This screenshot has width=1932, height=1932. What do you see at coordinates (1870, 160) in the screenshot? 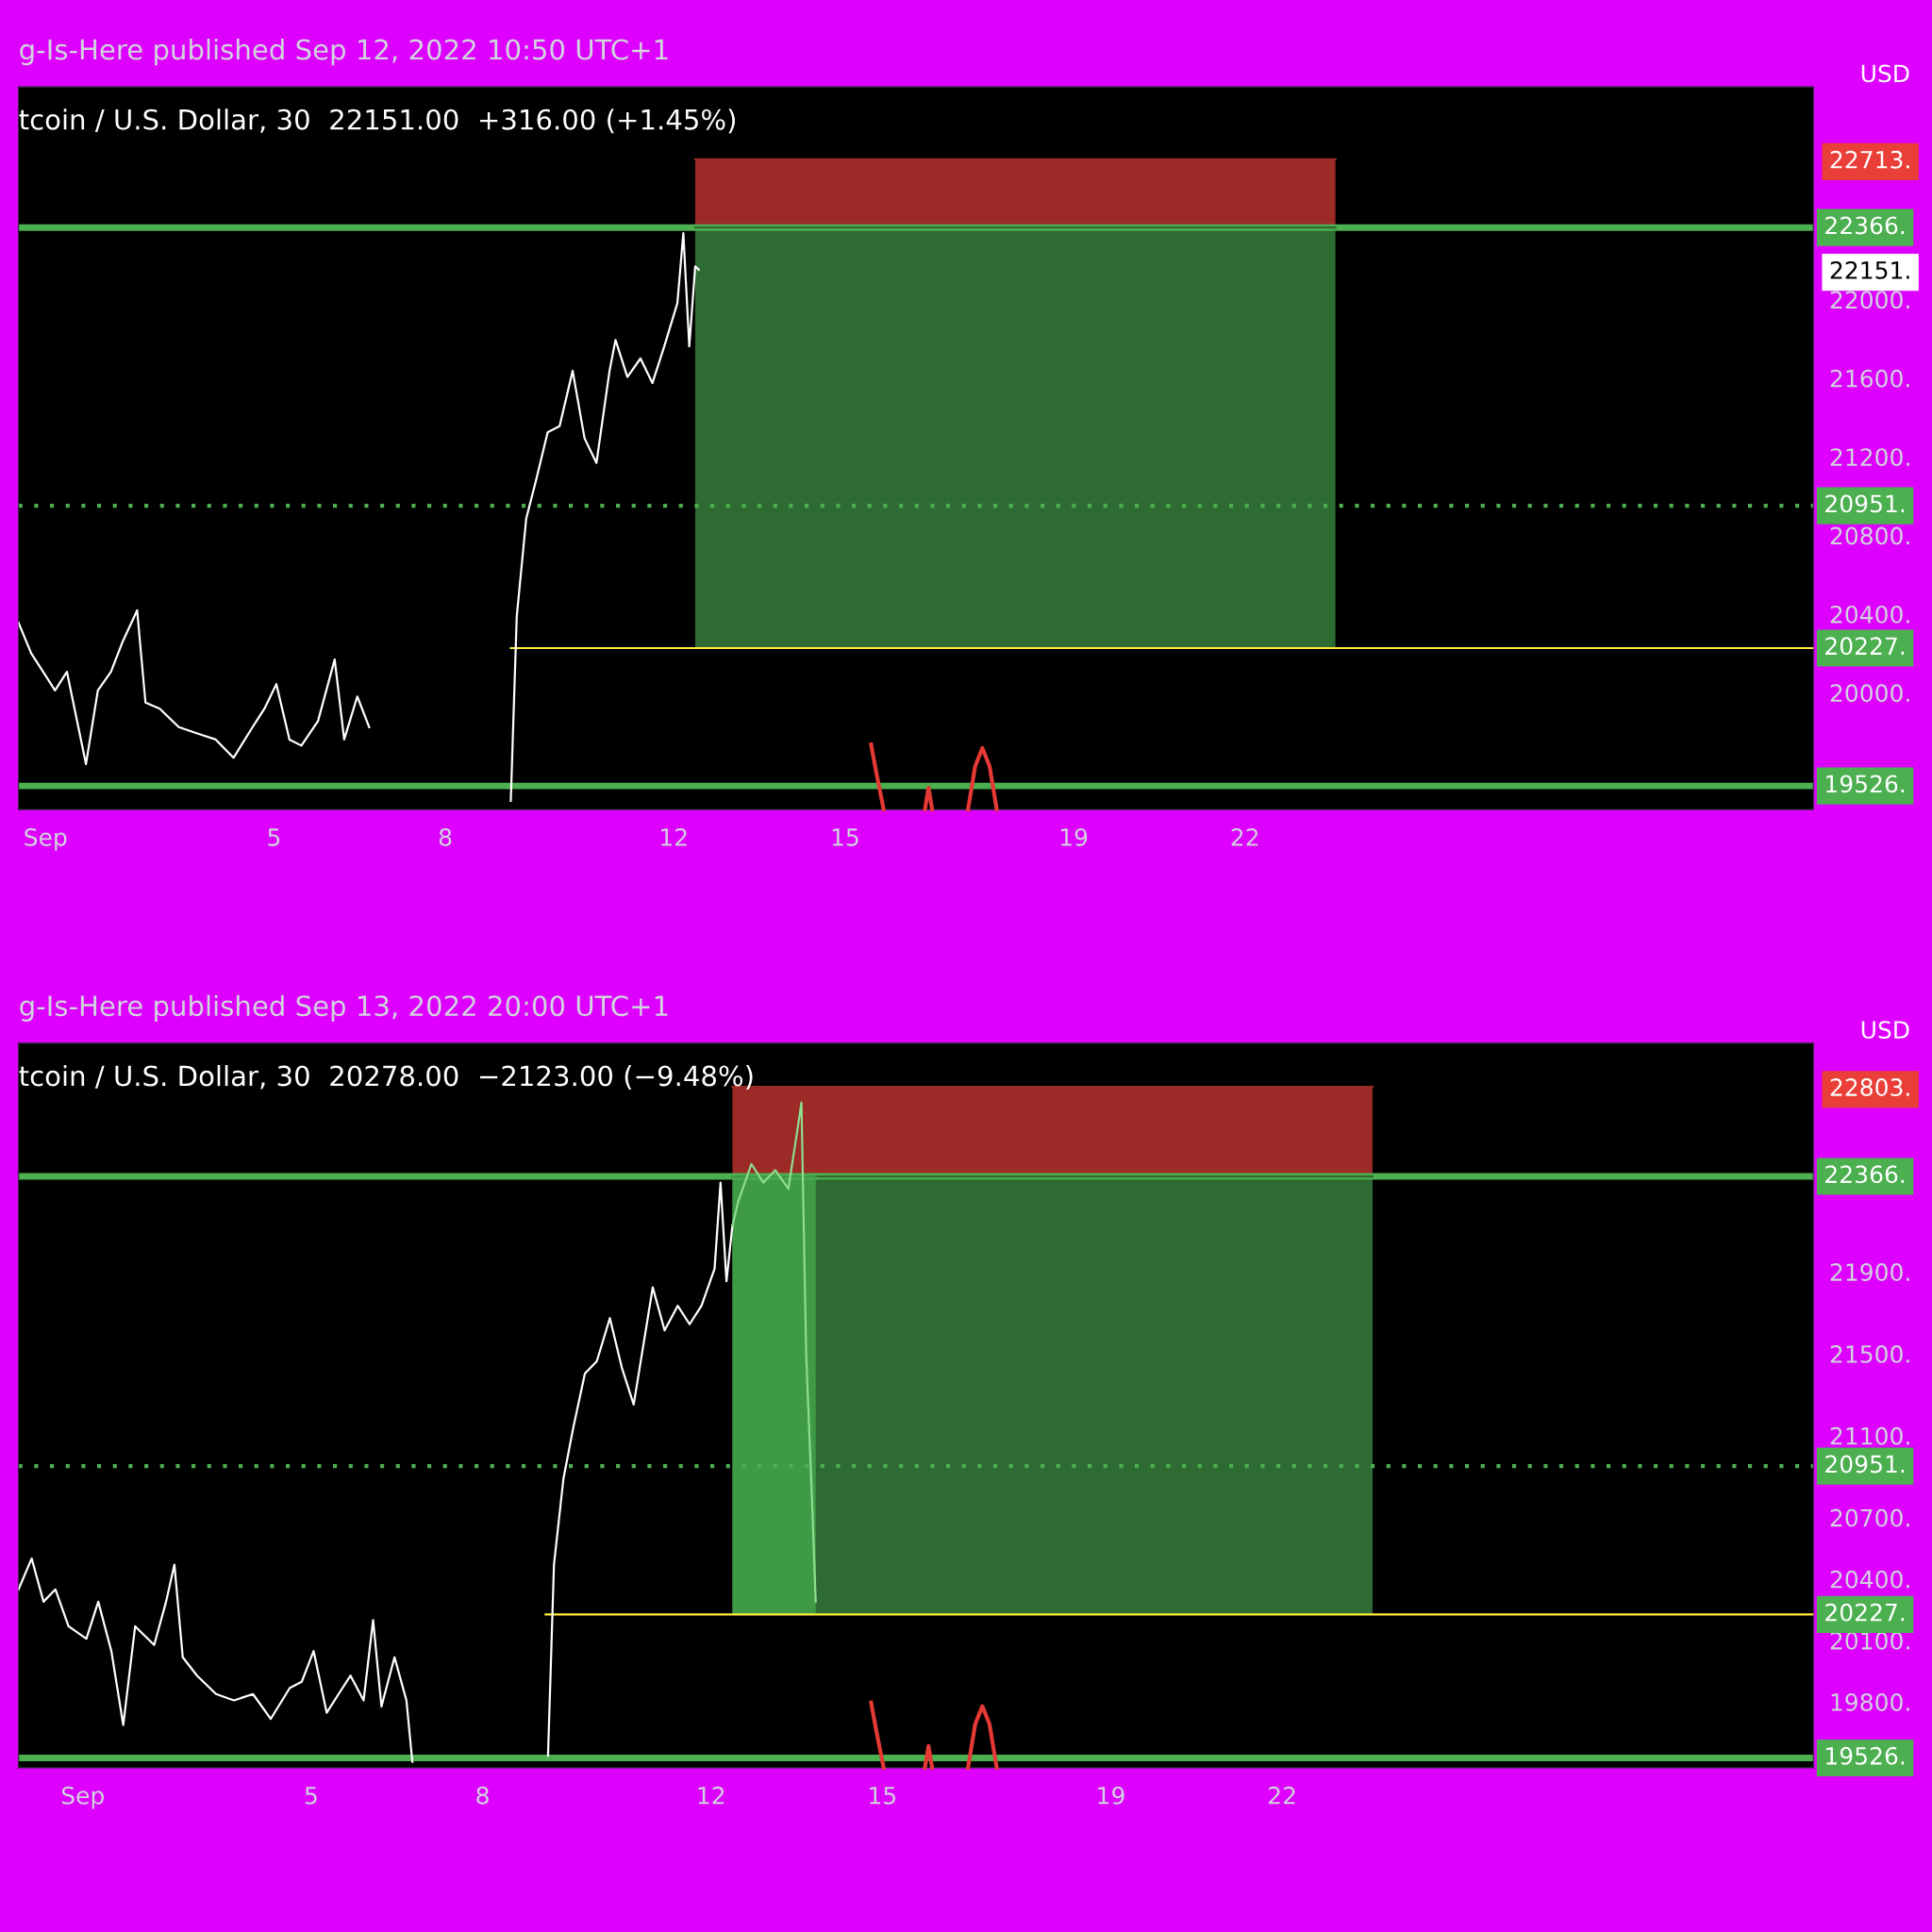
I see `y-tick-label: 22713.` at bounding box center [1870, 160].